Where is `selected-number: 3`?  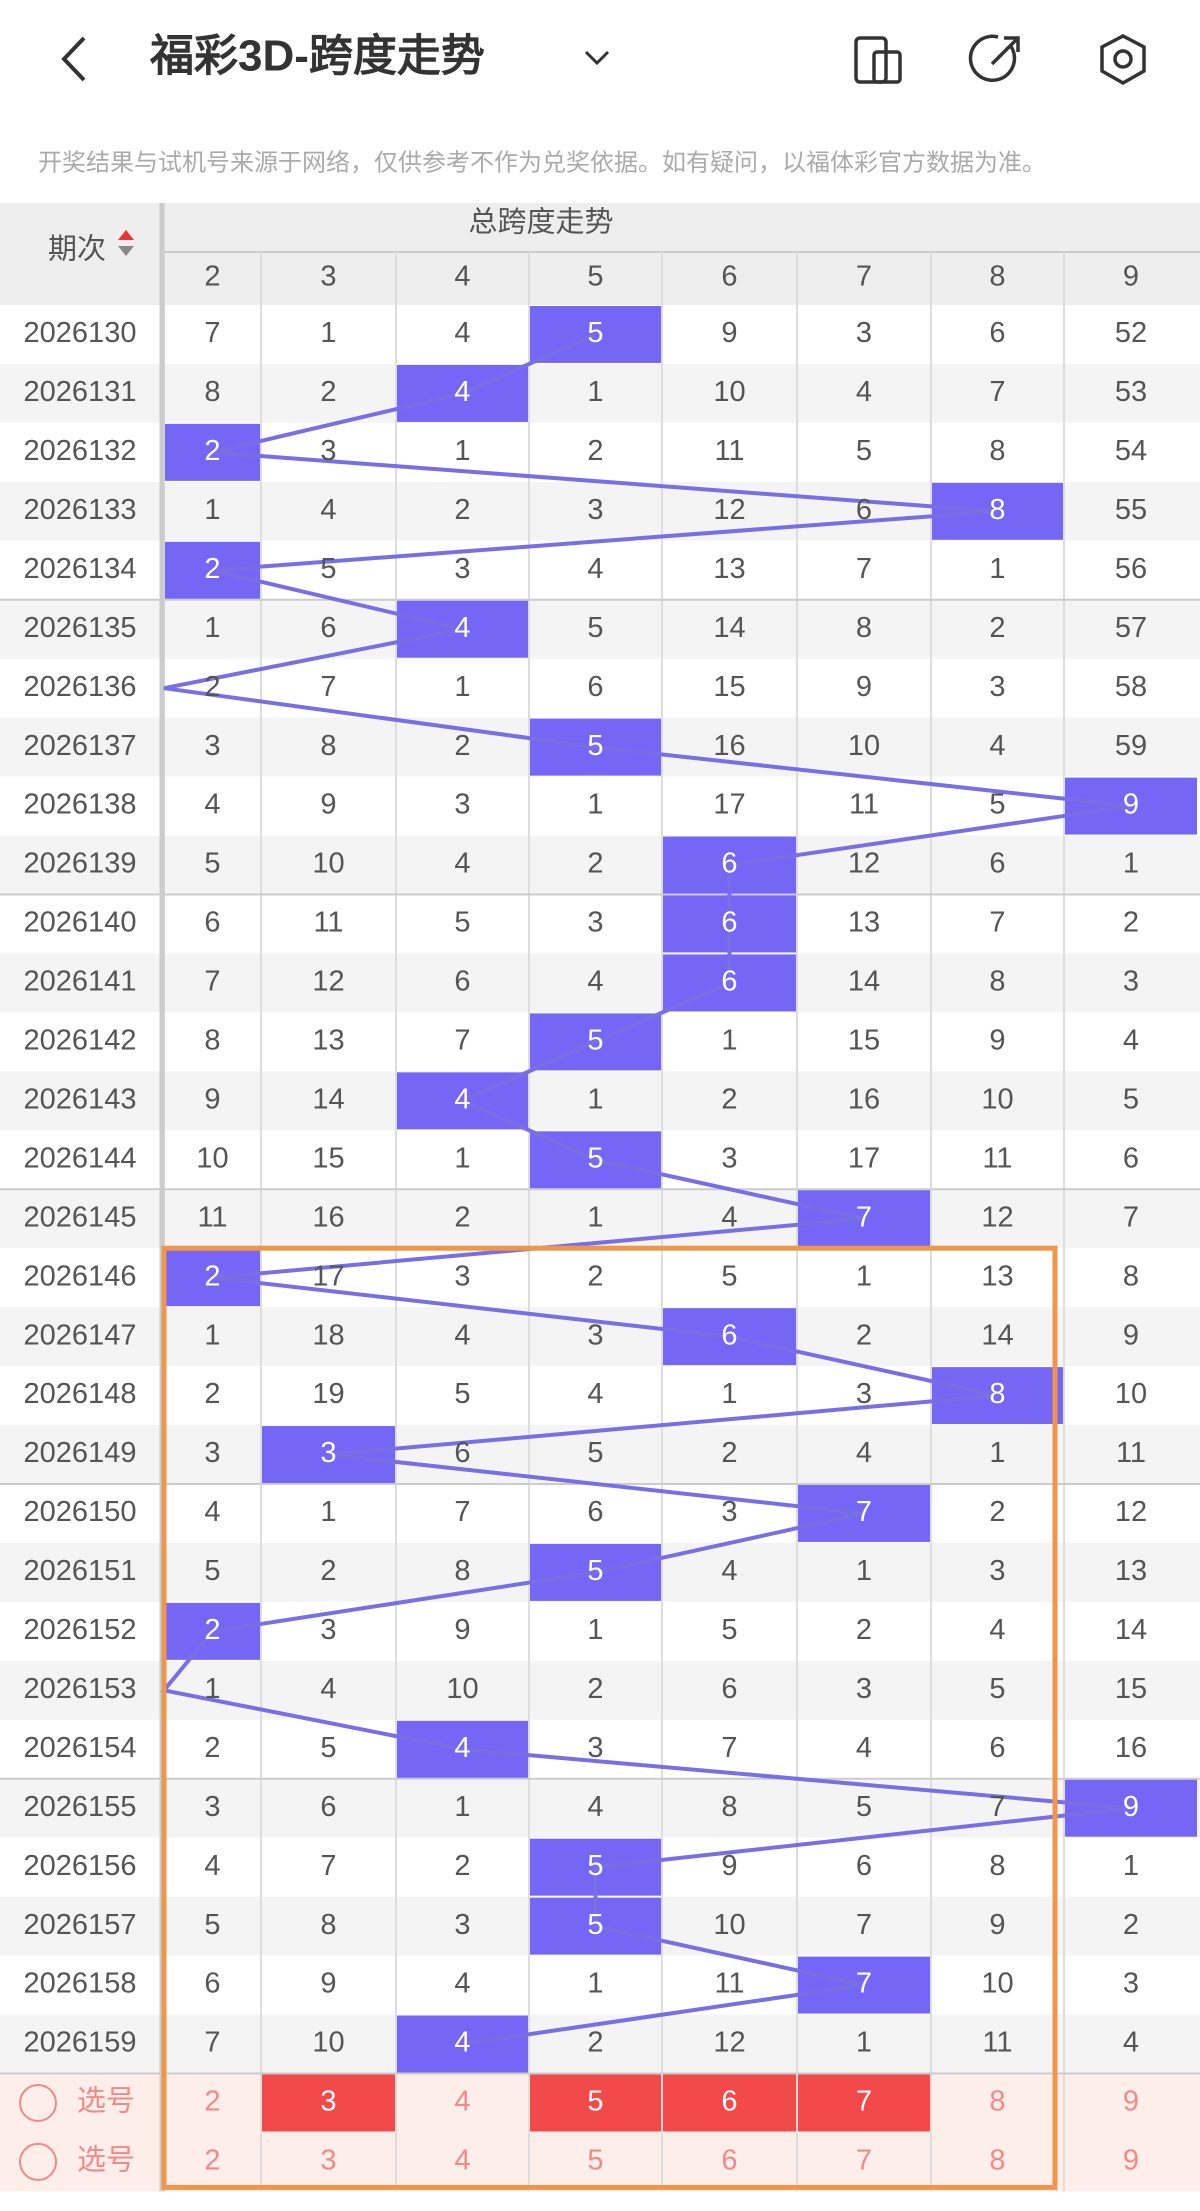
selected-number: 3 is located at coordinates (328, 2102).